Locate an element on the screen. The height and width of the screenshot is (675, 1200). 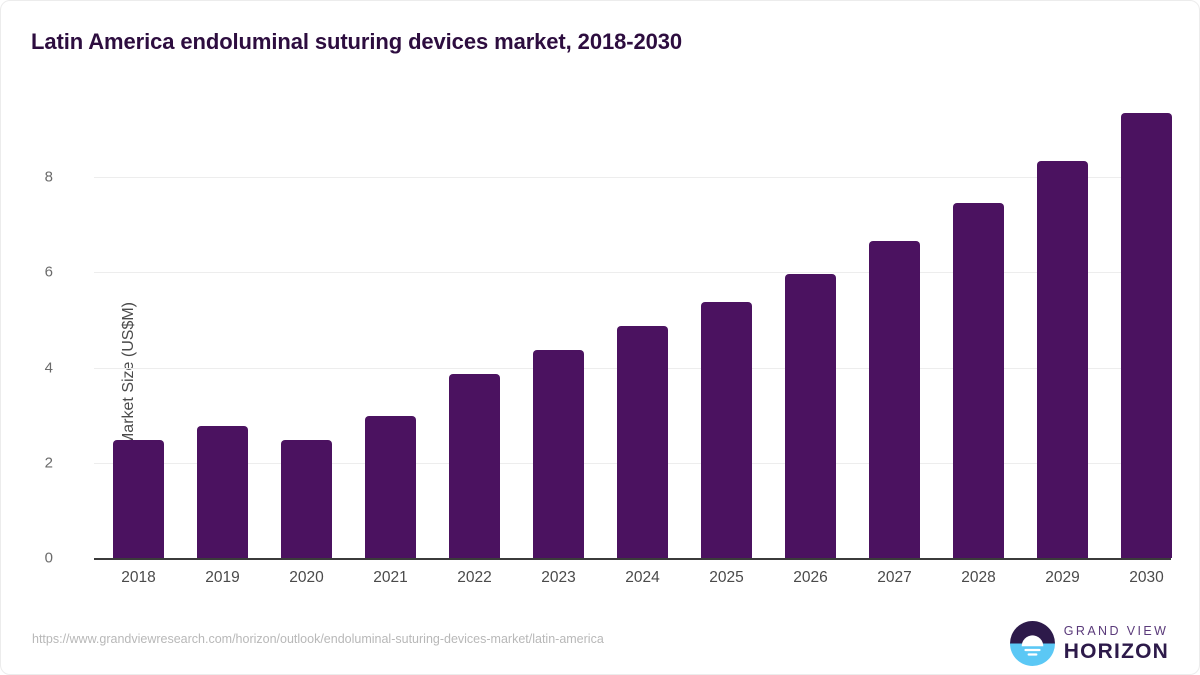
x-axis-tick-label: 2022 is located at coordinates (474, 577).